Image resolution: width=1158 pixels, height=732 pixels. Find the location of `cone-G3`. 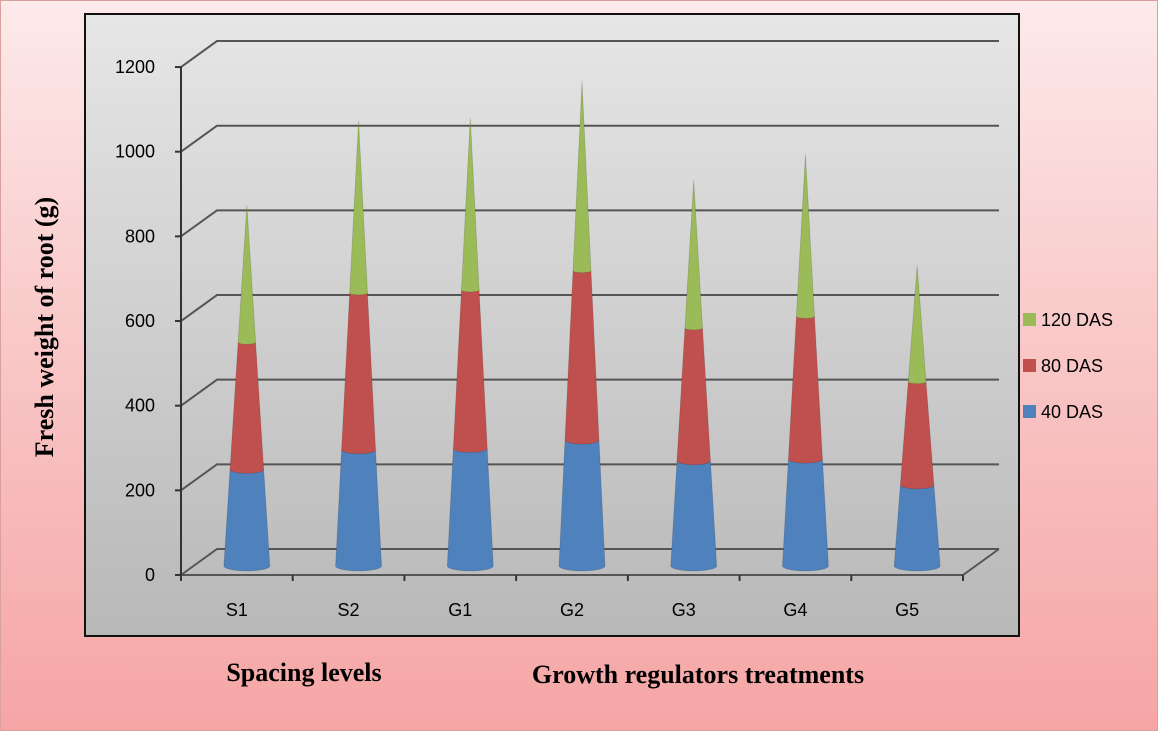

cone-G3 is located at coordinates (694, 375).